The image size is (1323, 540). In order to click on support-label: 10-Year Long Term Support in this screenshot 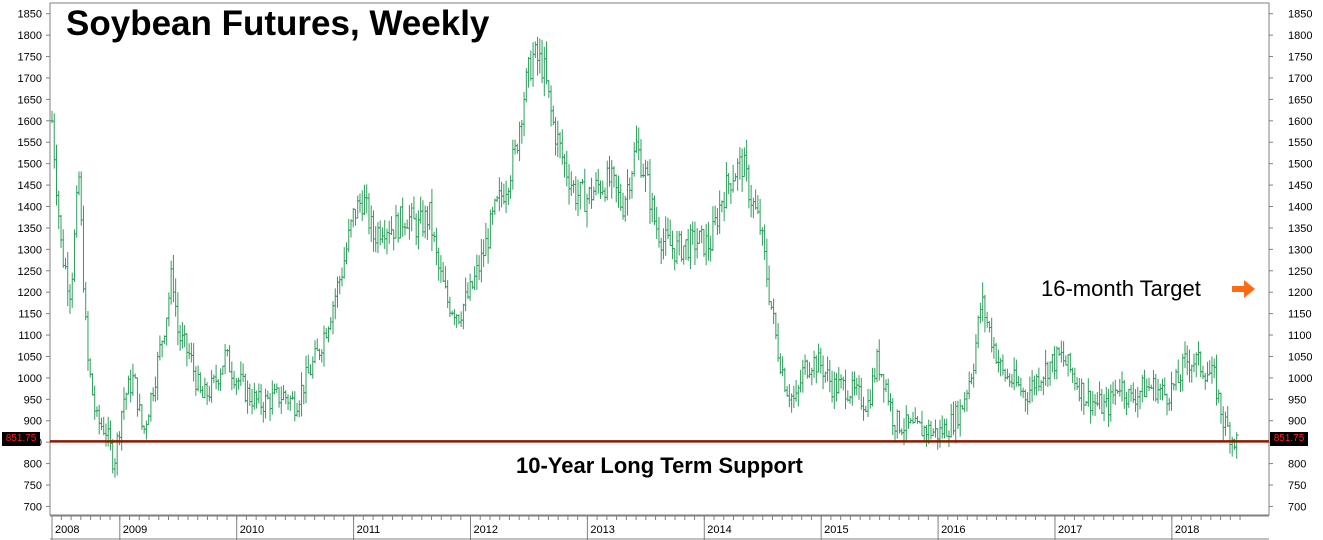, I will do `click(659, 465)`.